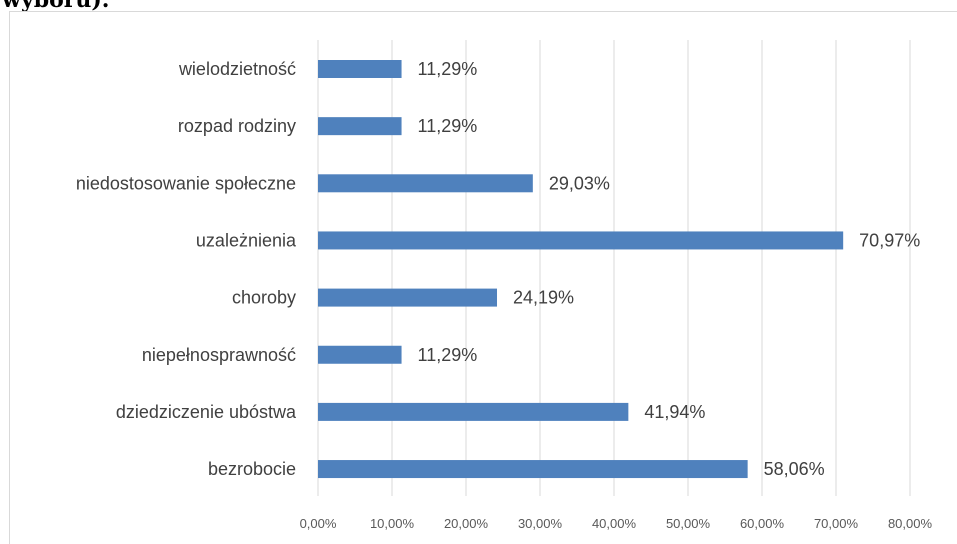 The width and height of the screenshot is (957, 544). What do you see at coordinates (540, 523) in the screenshot?
I see `x-tick-label: 30,00%` at bounding box center [540, 523].